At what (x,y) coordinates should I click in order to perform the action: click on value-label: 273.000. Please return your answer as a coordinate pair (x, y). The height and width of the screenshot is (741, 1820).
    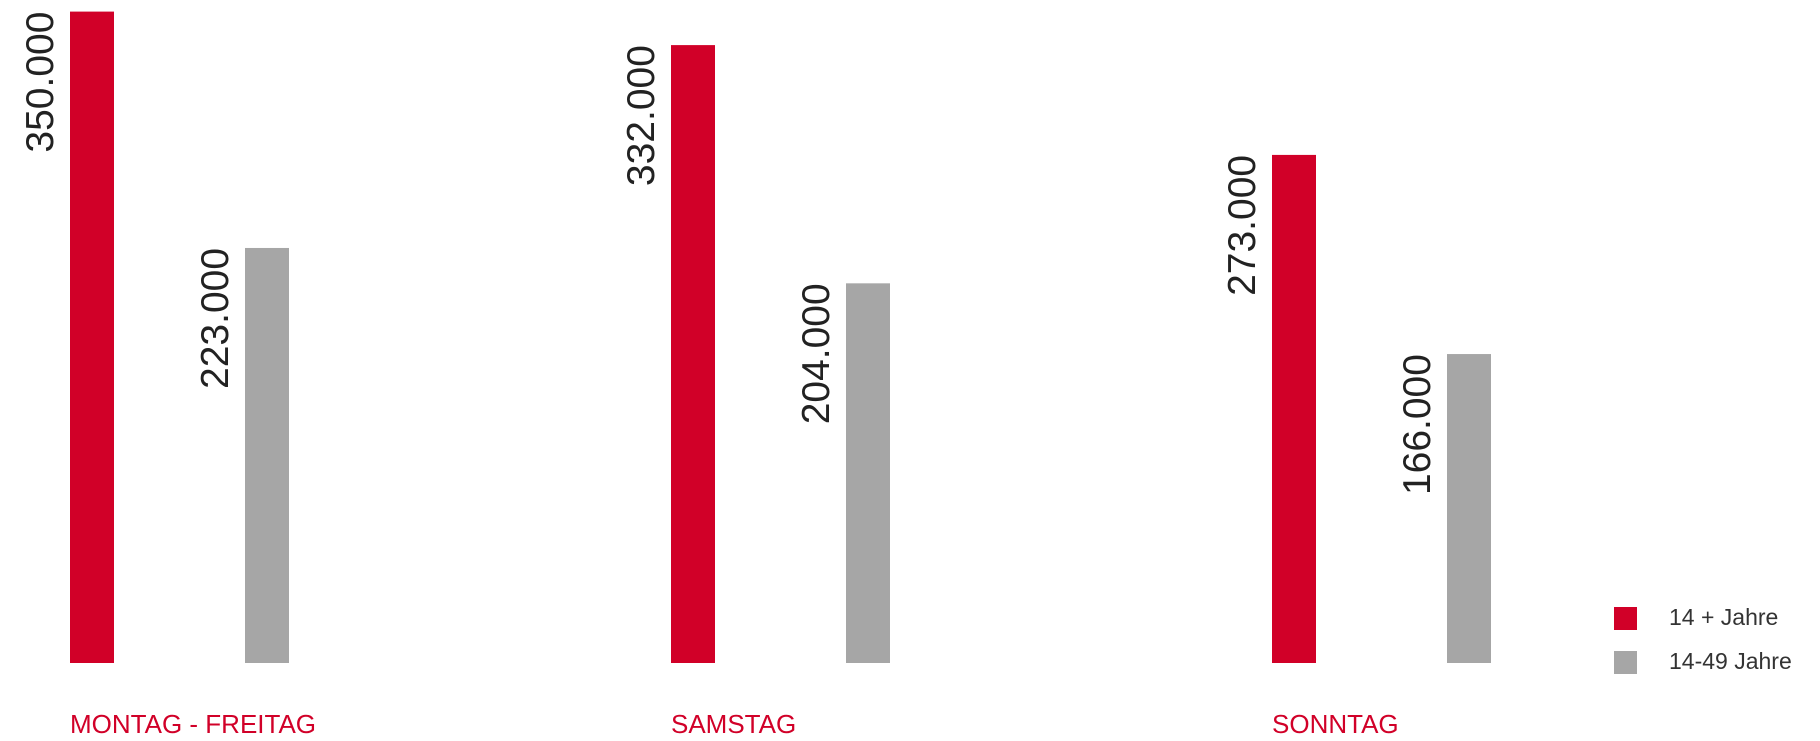
    Looking at the image, I should click on (1242, 225).